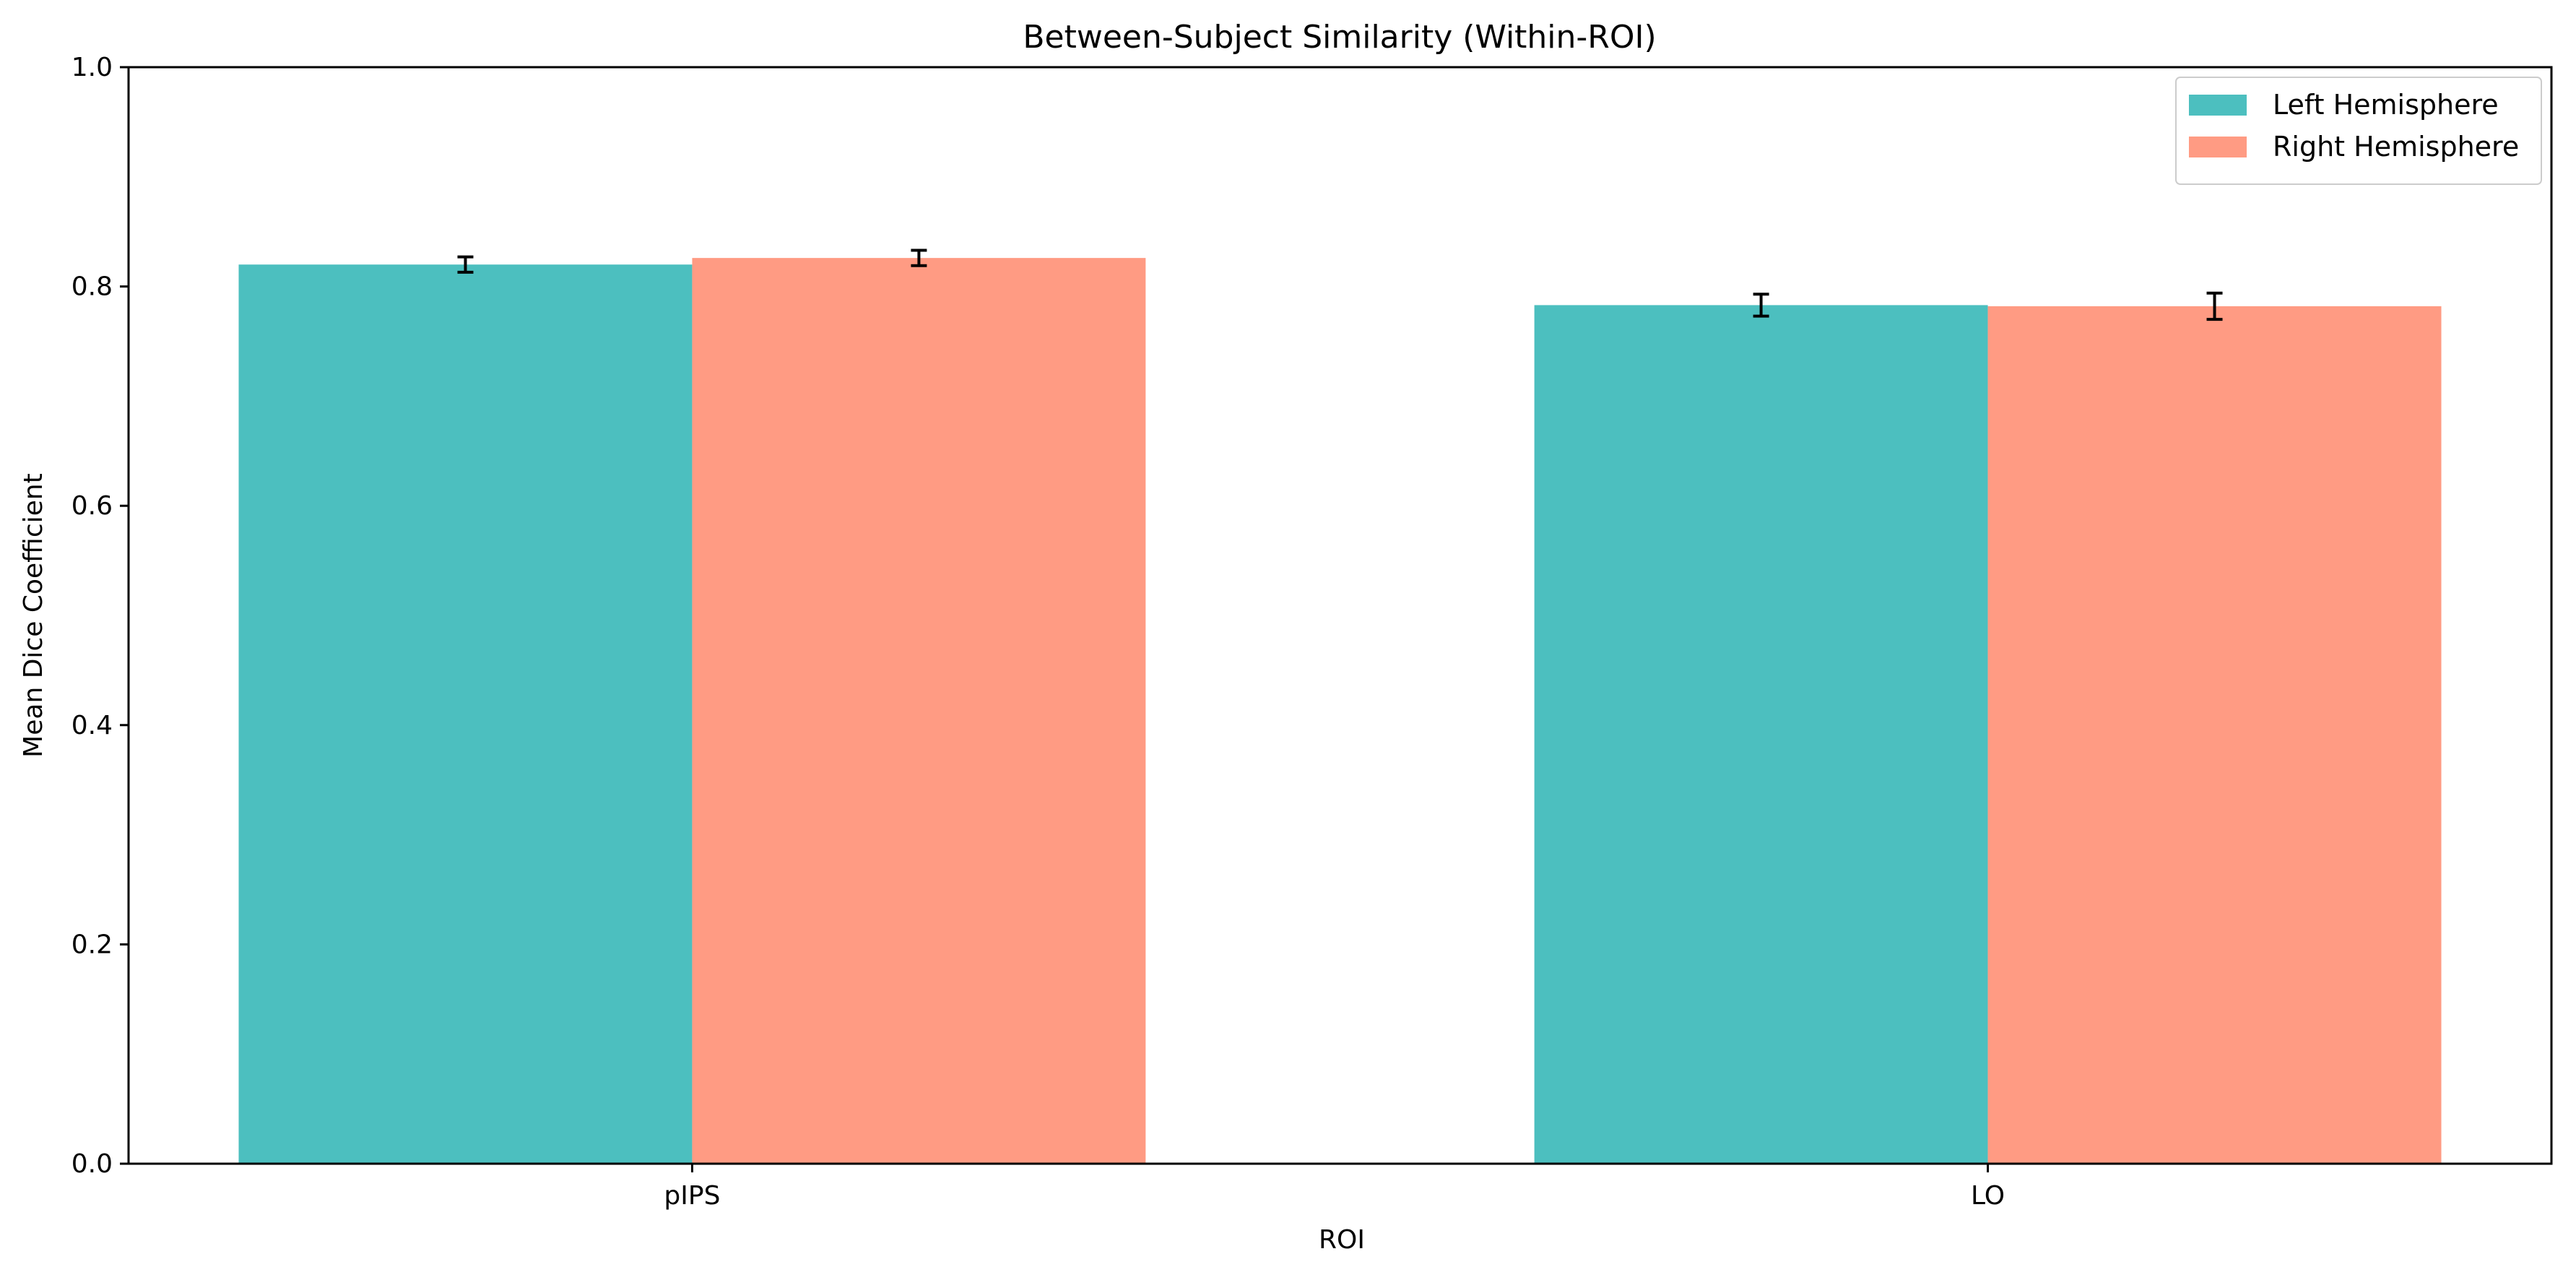 The width and height of the screenshot is (2576, 1280). I want to click on bar-lo-left-hemisphere, so click(1761, 734).